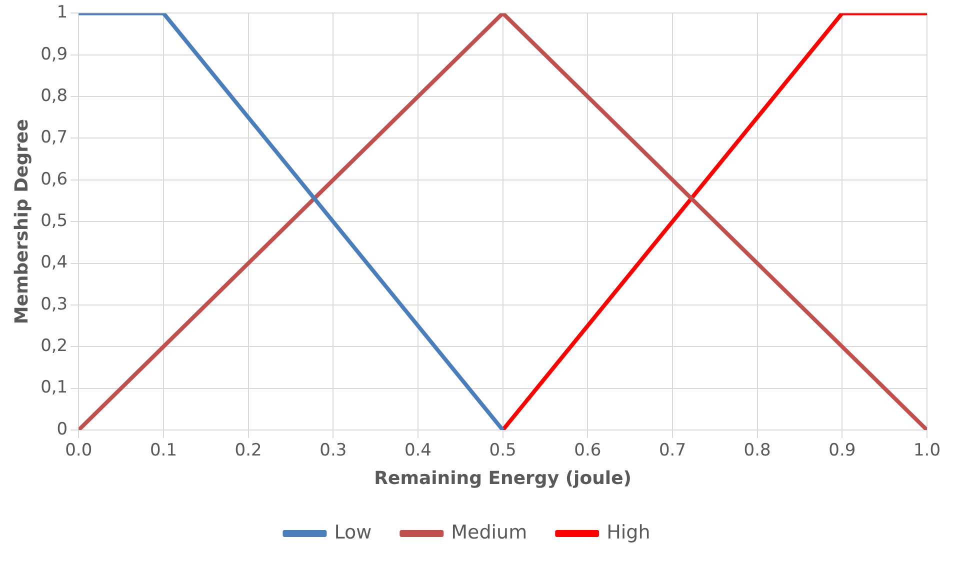 This screenshot has height=563, width=955. What do you see at coordinates (54, 221) in the screenshot?
I see `y-tick-label: 0,5` at bounding box center [54, 221].